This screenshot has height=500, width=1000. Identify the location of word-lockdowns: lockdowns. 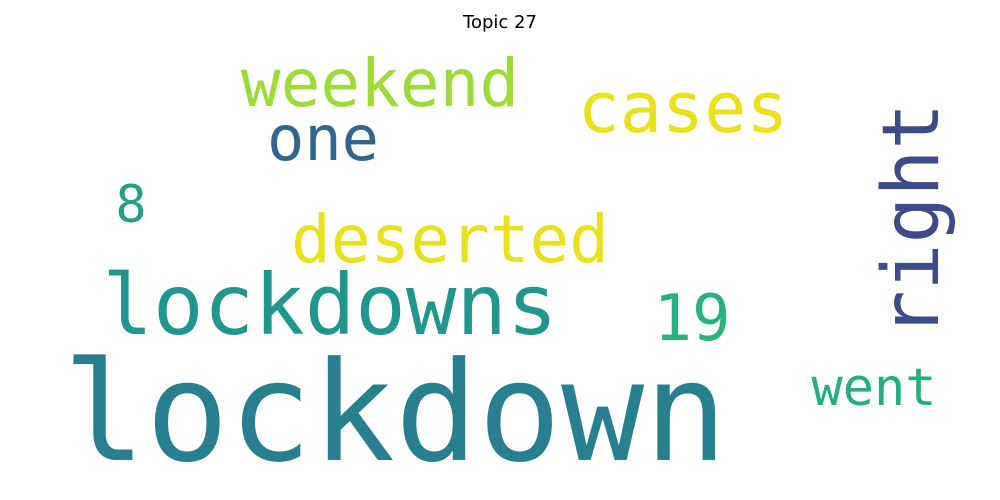
(329, 305).